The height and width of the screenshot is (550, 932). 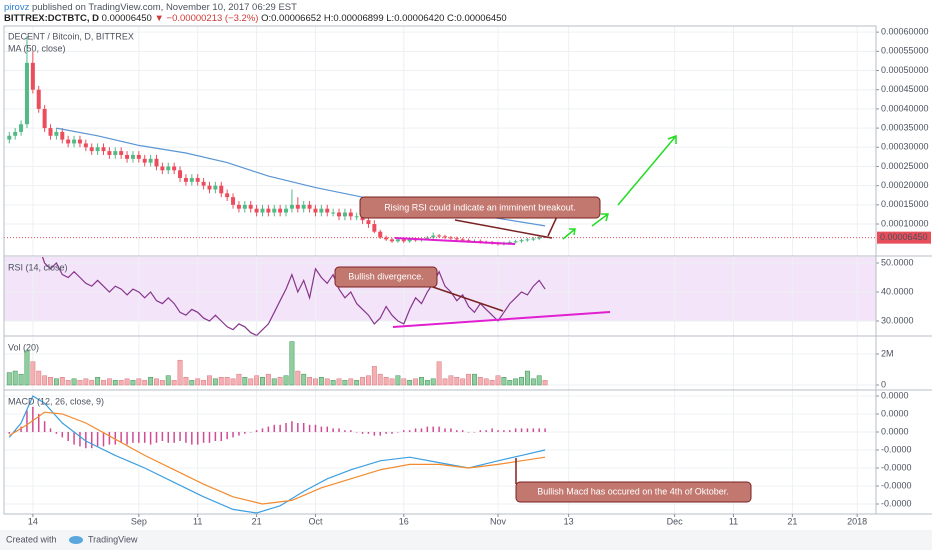 What do you see at coordinates (113, 539) in the screenshot?
I see `footer-brand: TradingView` at bounding box center [113, 539].